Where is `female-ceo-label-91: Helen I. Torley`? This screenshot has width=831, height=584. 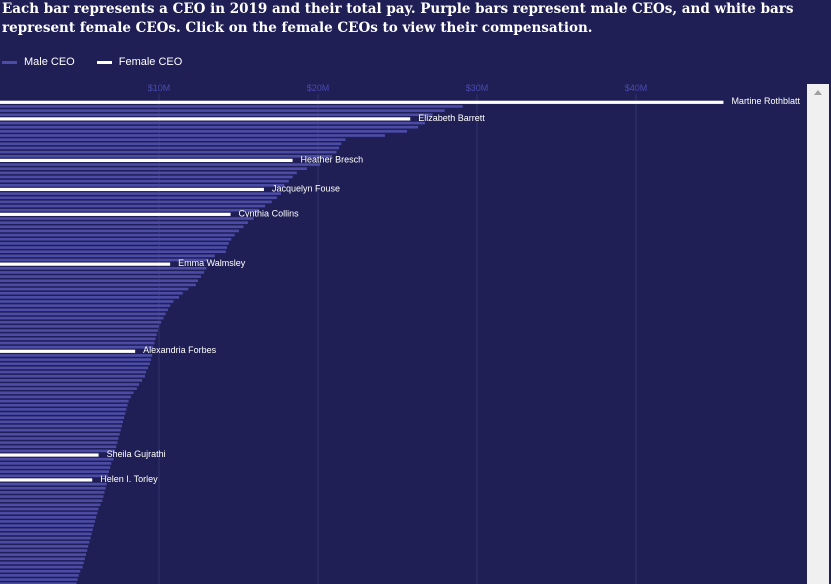
female-ceo-label-91: Helen I. Torley is located at coordinates (129, 479).